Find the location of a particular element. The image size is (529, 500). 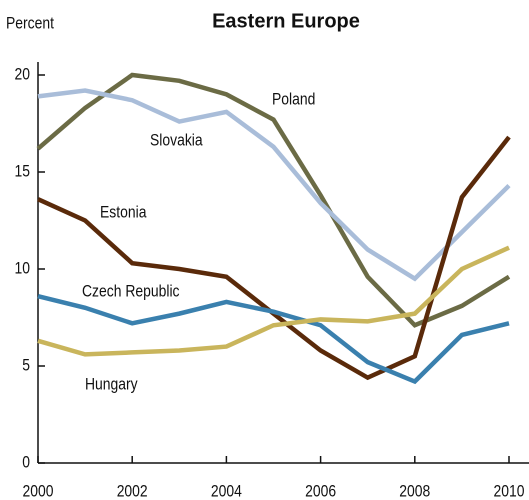

y-tick-label: 15 is located at coordinates (22, 171).